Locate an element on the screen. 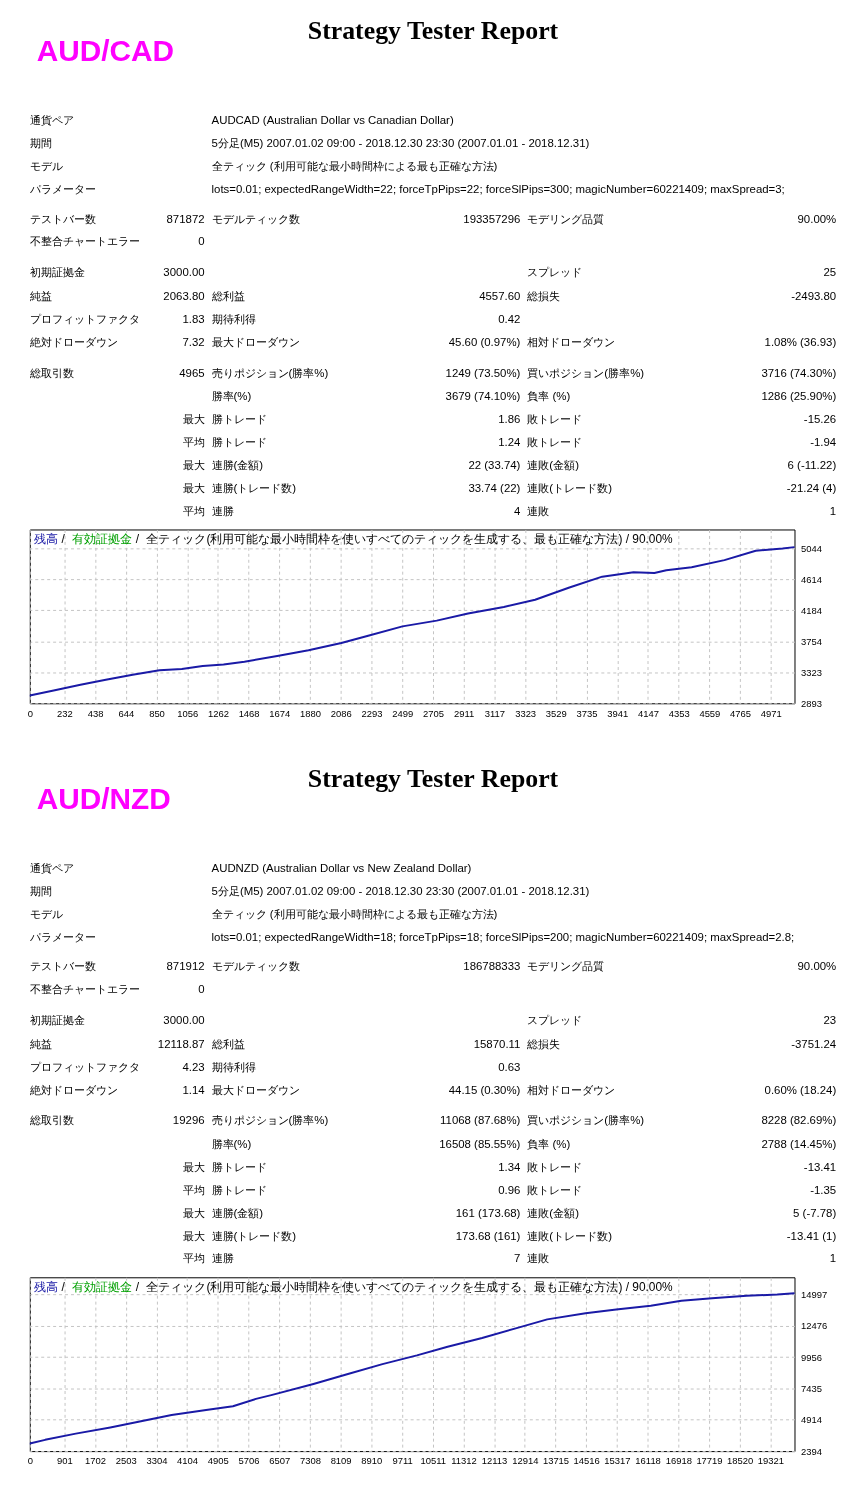 Image resolution: width=866 pixels, height=1493 pixels. x-tick-label: 7308 is located at coordinates (310, 1461).